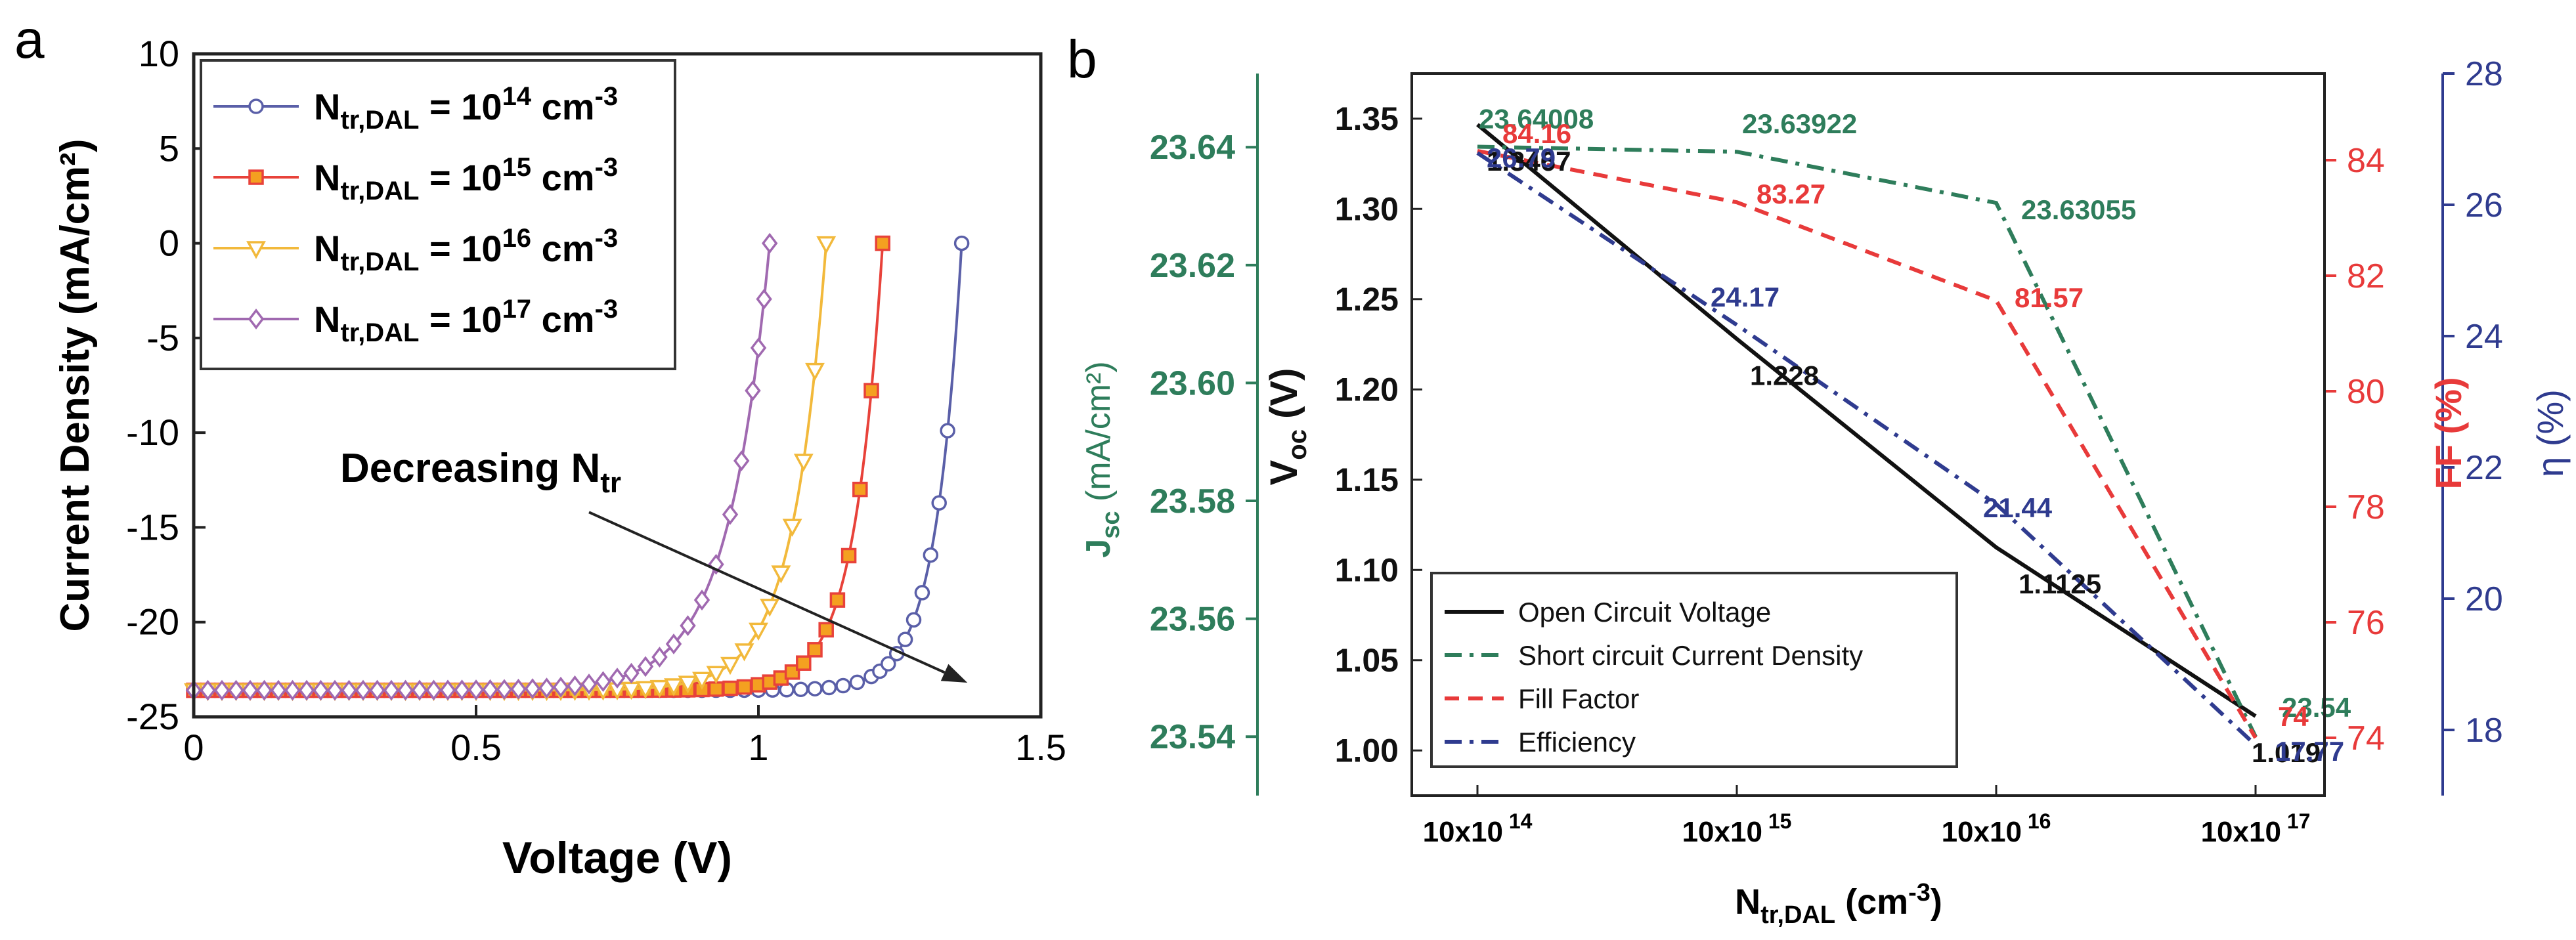 The image size is (2576, 940). Describe the element at coordinates (2366, 276) in the screenshot. I see `ff-tick-label: 82` at that location.